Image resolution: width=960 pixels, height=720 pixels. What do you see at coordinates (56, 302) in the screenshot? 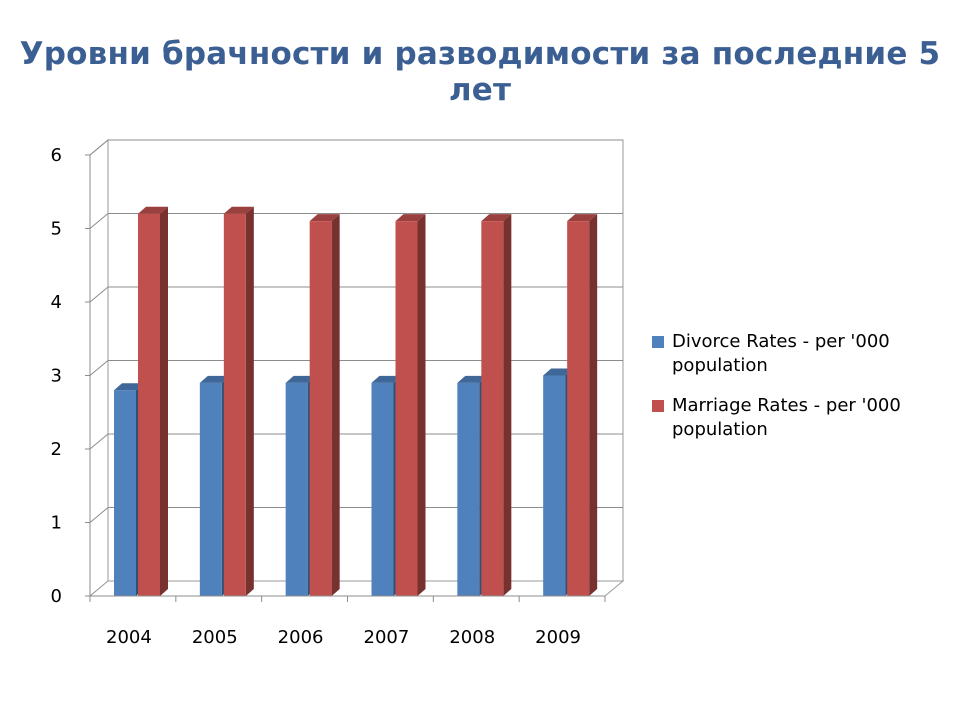
I see `y-tick-label: 4` at bounding box center [56, 302].